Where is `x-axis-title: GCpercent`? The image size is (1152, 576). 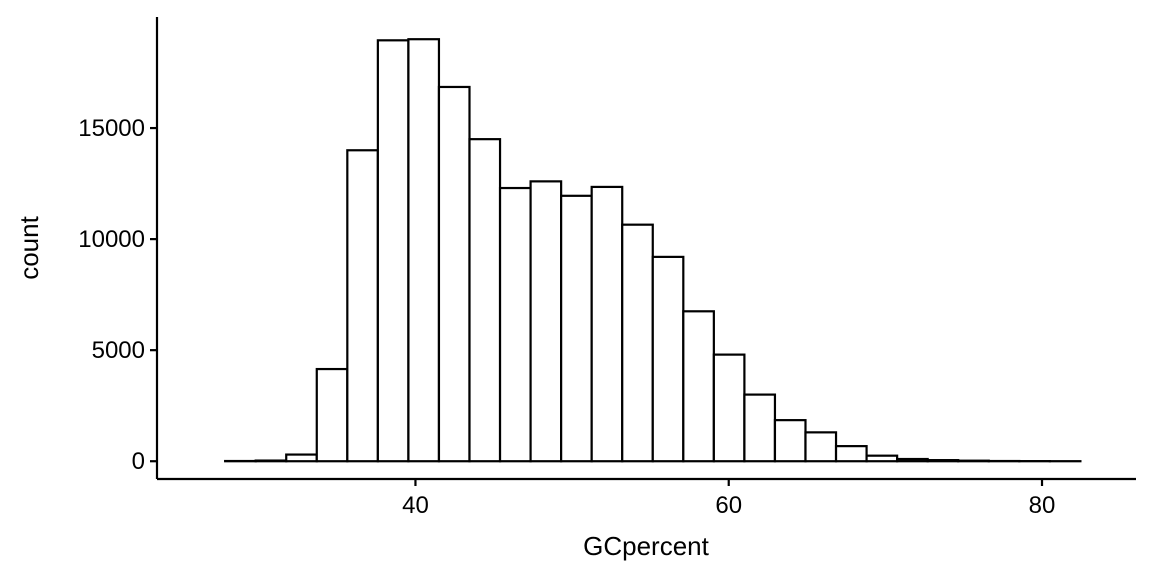 x-axis-title: GCpercent is located at coordinates (646, 546).